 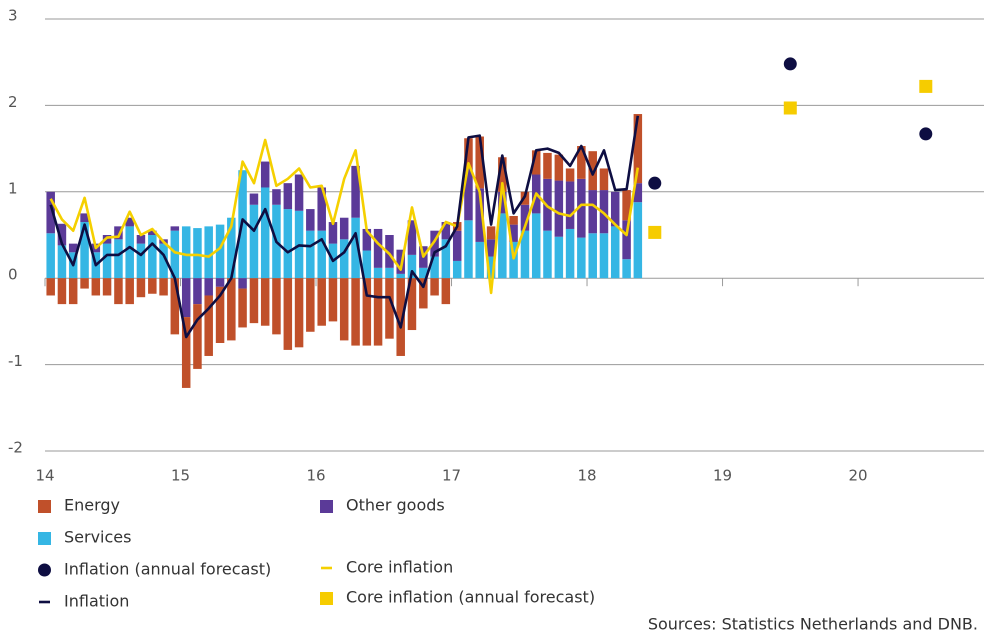 What do you see at coordinates (451, 476) in the screenshot?
I see `x-tick-label: 17` at bounding box center [451, 476].